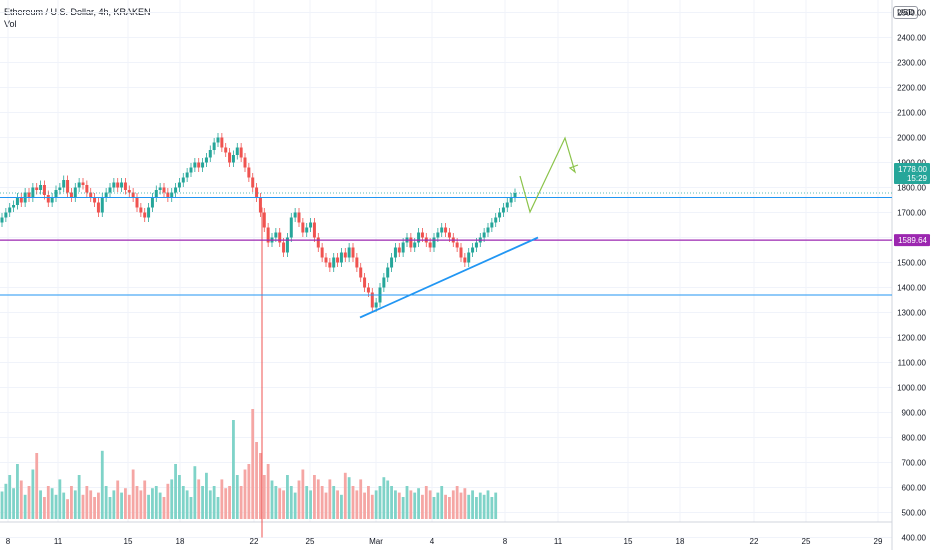 The height and width of the screenshot is (550, 932). I want to click on time-tick-label: 29, so click(878, 541).